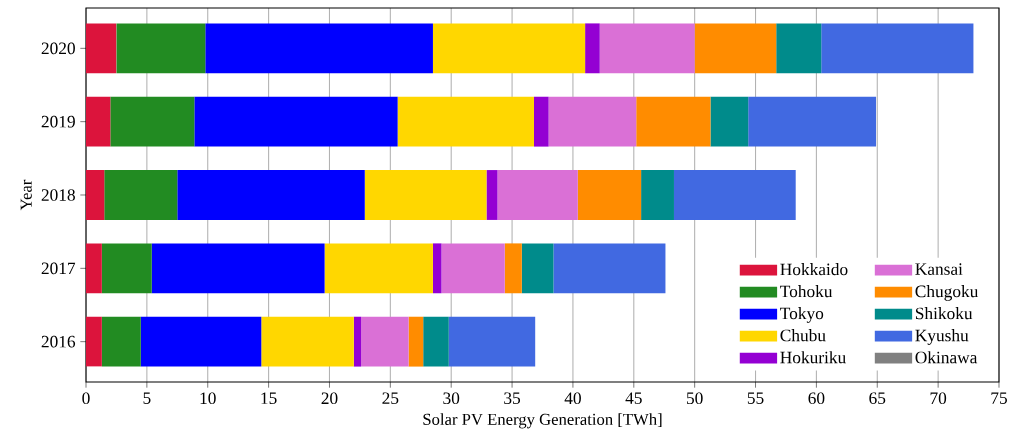  Describe the element at coordinates (806, 291) in the screenshot. I see `legend-label: Tohoku` at that location.